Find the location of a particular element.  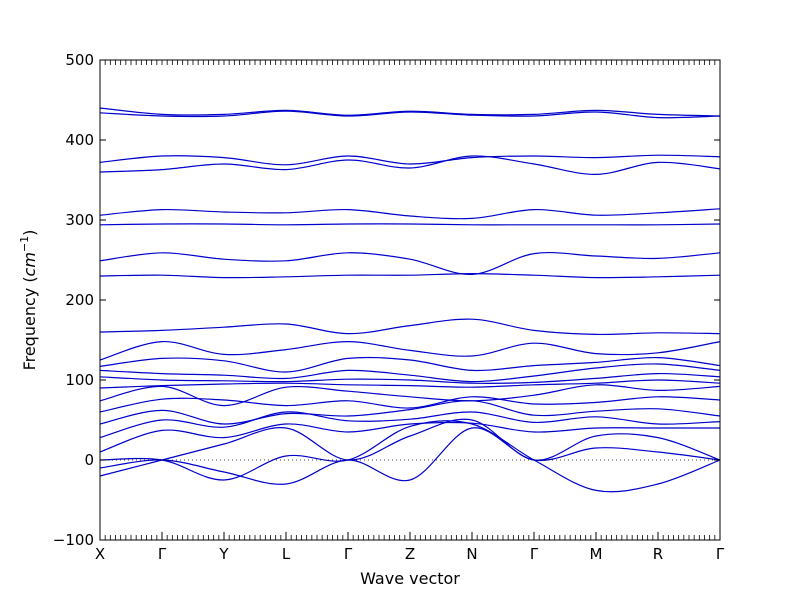

y-tick-label: 0 is located at coordinates (89, 460).